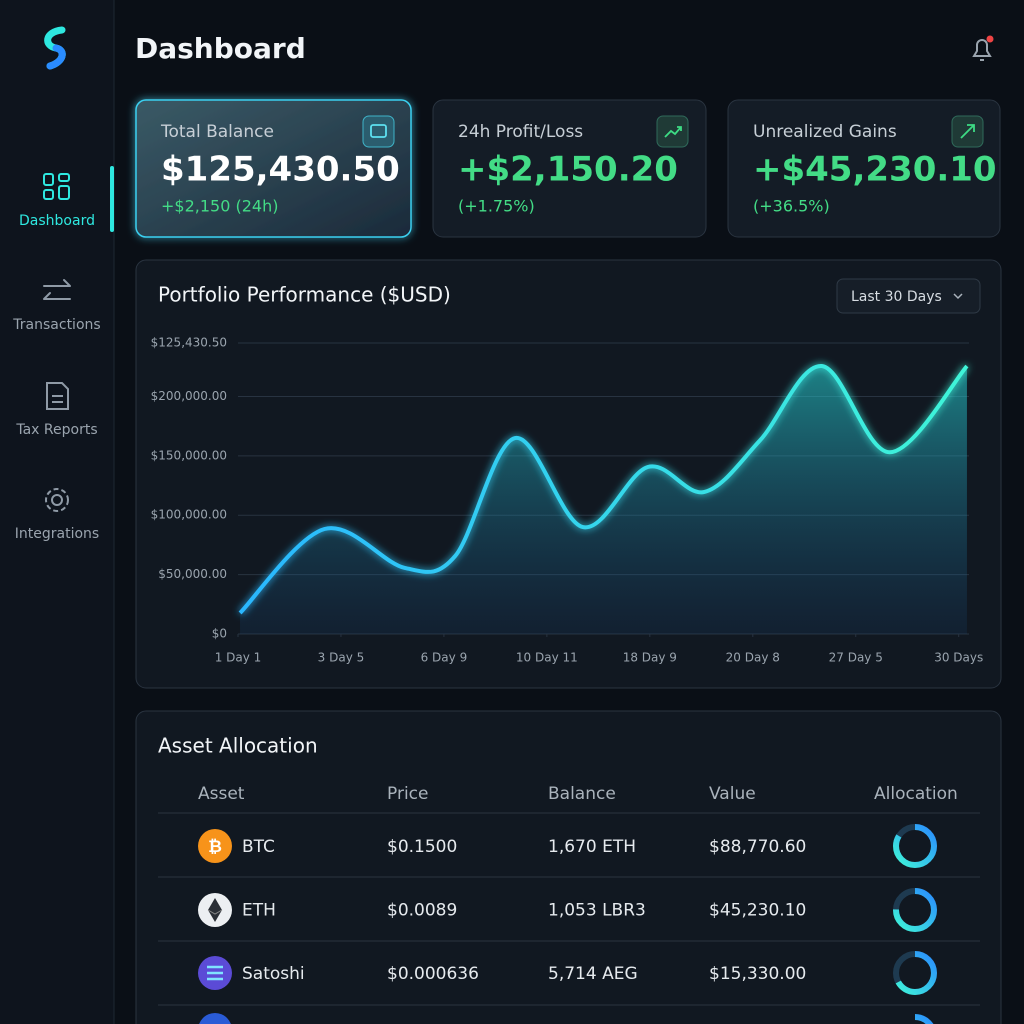  What do you see at coordinates (582, 794) in the screenshot?
I see `column-header: Balance` at bounding box center [582, 794].